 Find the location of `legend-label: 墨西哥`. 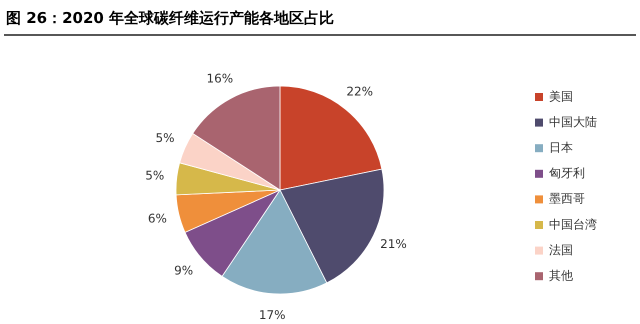

legend-label: 墨西哥 is located at coordinates (567, 199).